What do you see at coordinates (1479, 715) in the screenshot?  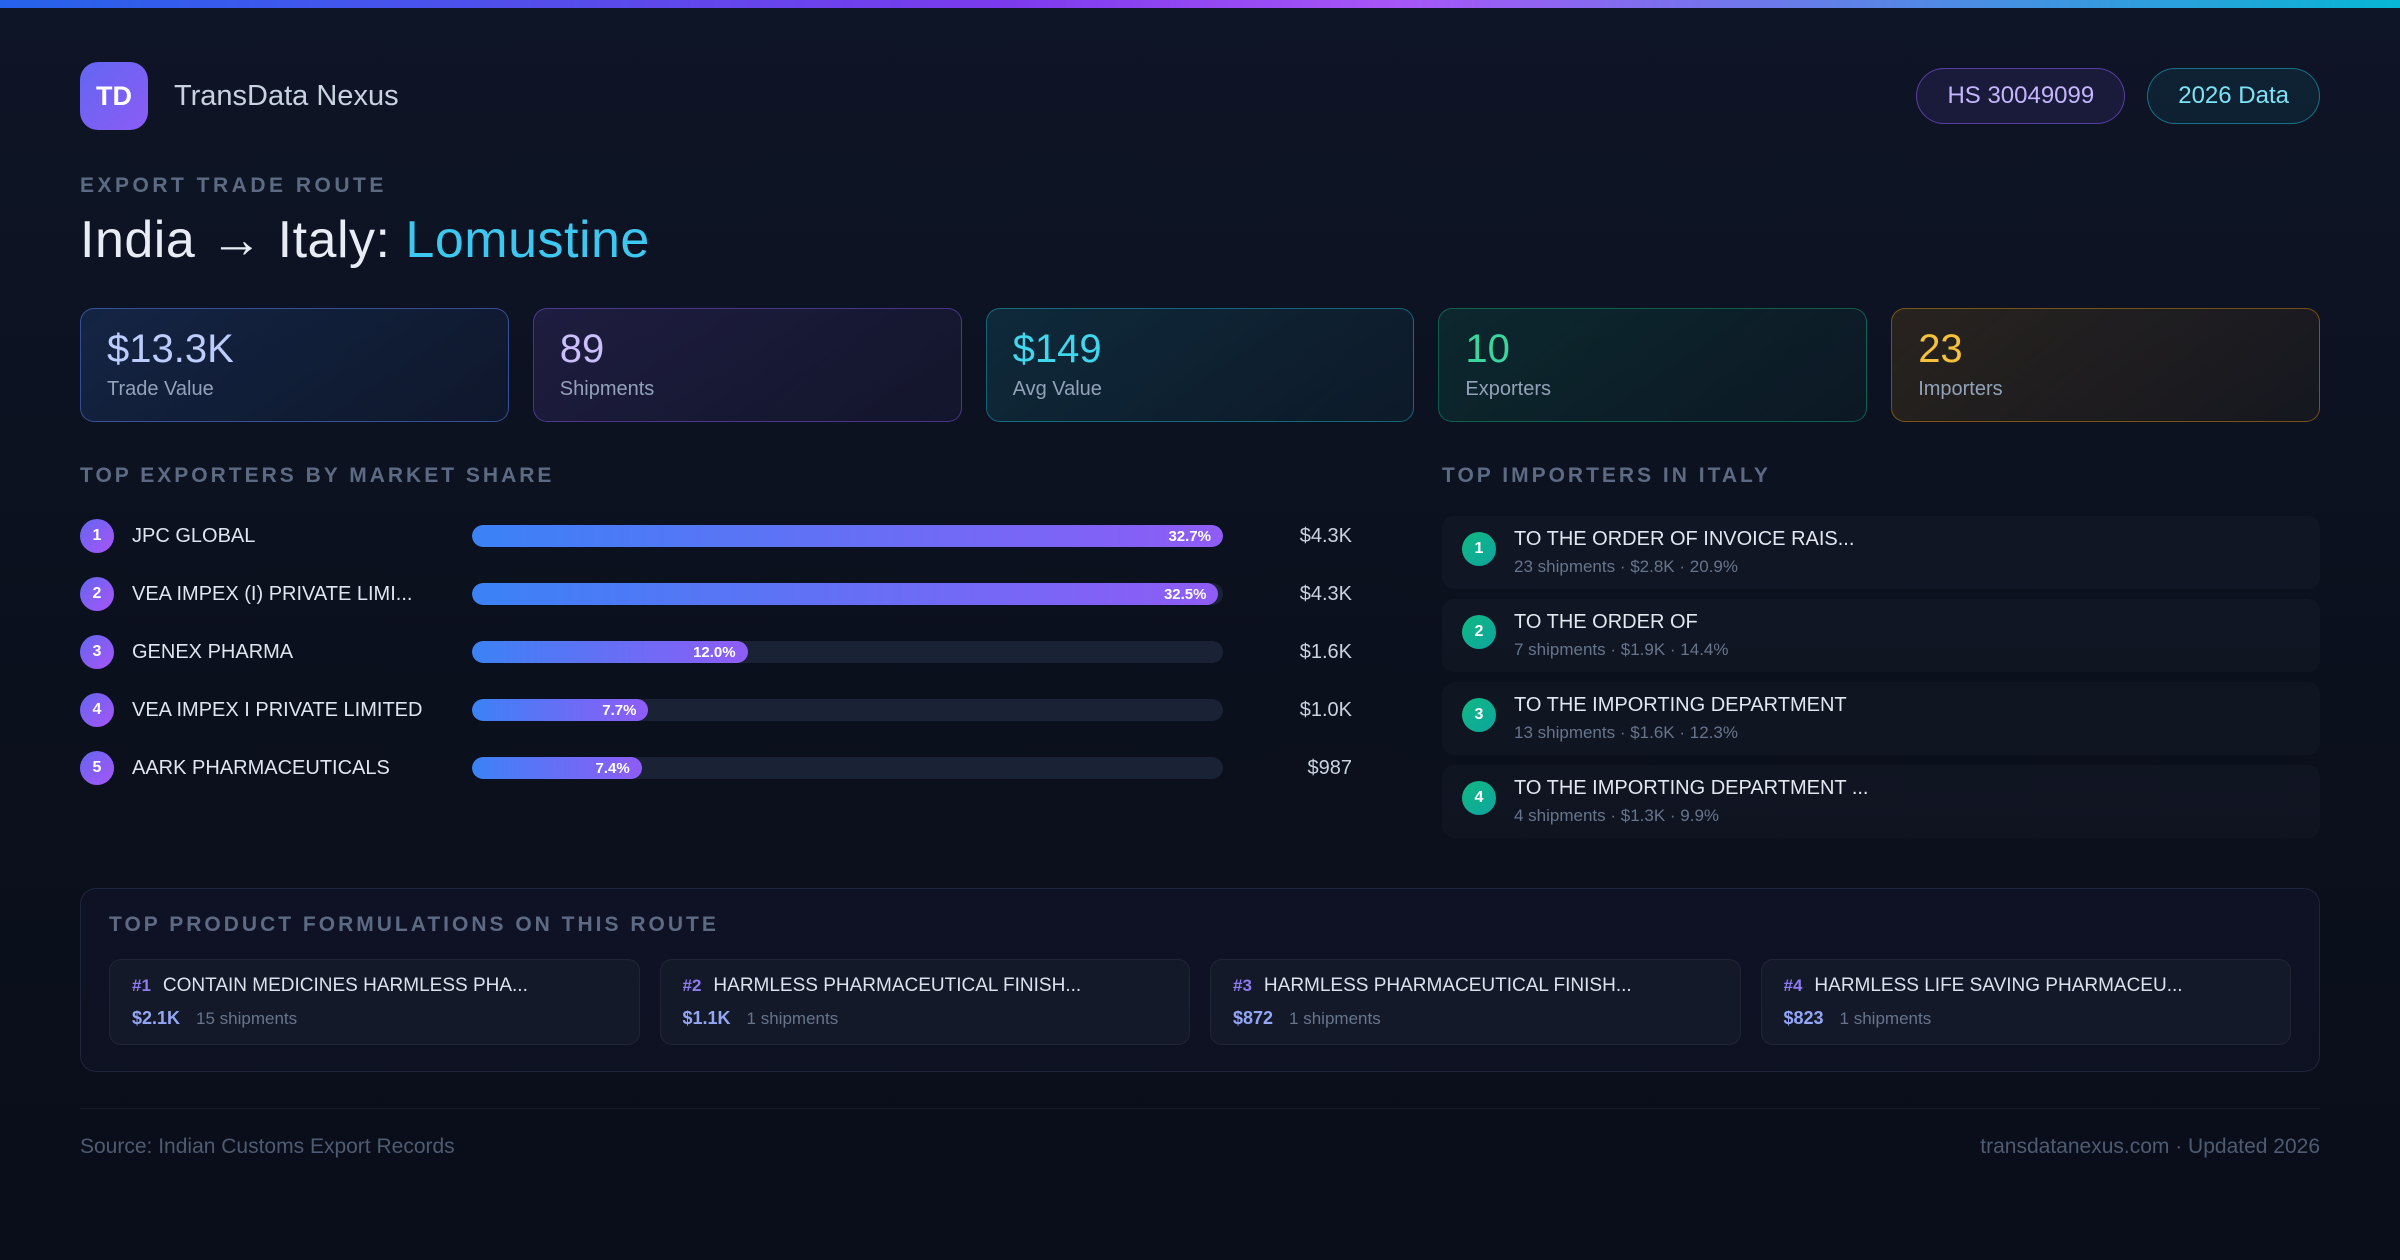 I see `importer-rank-badge: 3` at bounding box center [1479, 715].